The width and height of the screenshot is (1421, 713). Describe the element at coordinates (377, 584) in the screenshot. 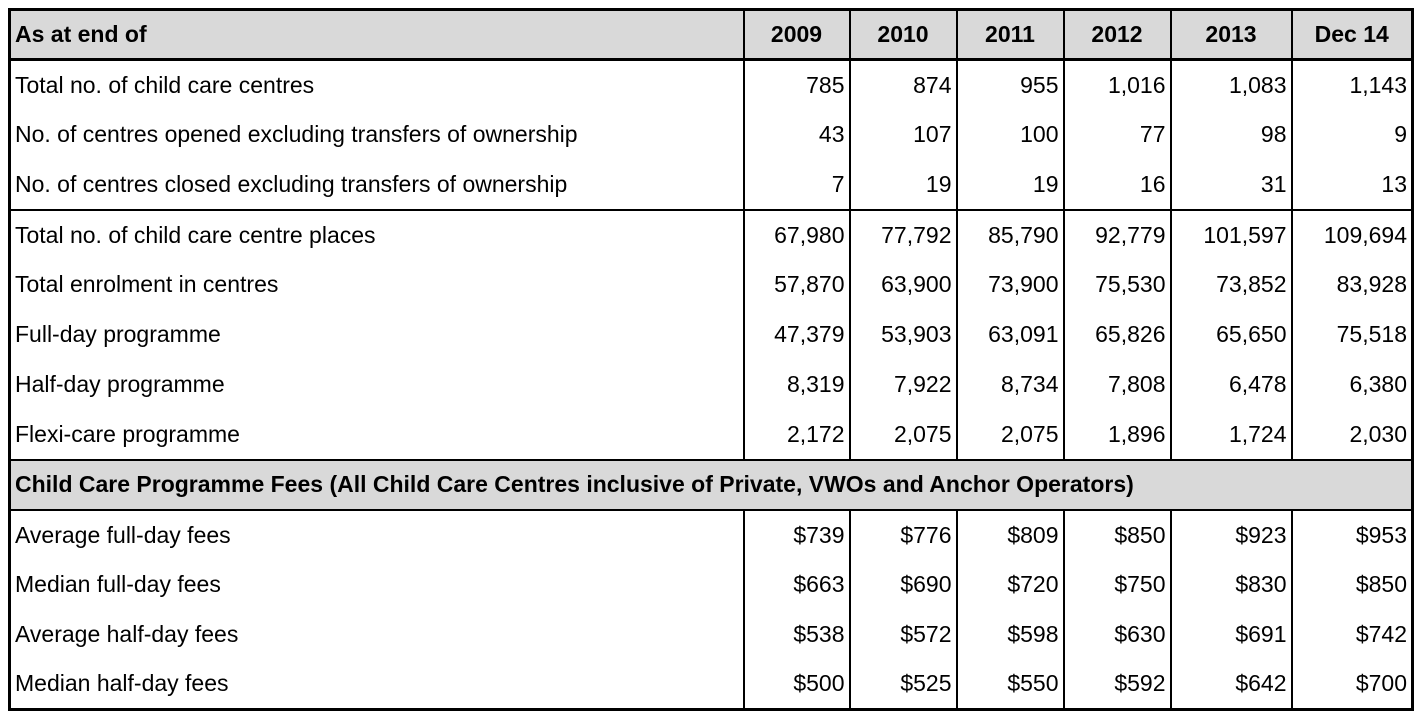

I see `row-label: Median full-day fees` at that location.